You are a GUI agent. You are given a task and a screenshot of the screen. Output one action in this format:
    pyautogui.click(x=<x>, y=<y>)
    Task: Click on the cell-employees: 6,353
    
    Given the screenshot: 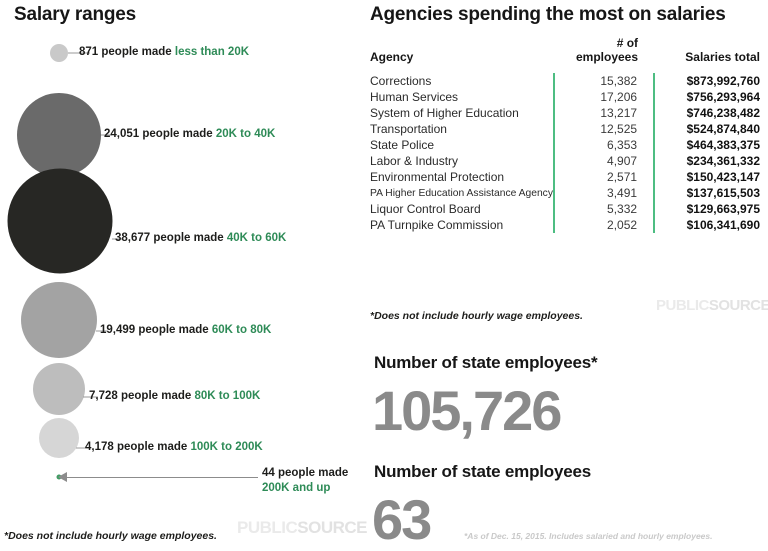 What is the action you would take?
    pyautogui.click(x=603, y=145)
    